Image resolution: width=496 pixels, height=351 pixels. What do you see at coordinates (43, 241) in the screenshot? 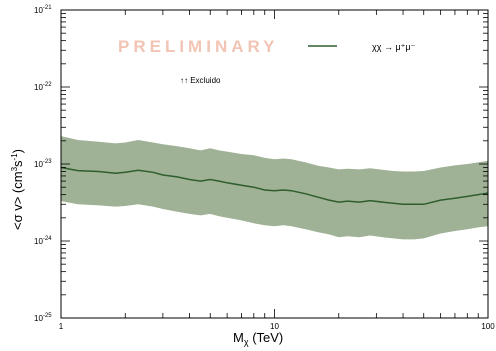
I see `y-tick-label: 10-24` at bounding box center [43, 241].